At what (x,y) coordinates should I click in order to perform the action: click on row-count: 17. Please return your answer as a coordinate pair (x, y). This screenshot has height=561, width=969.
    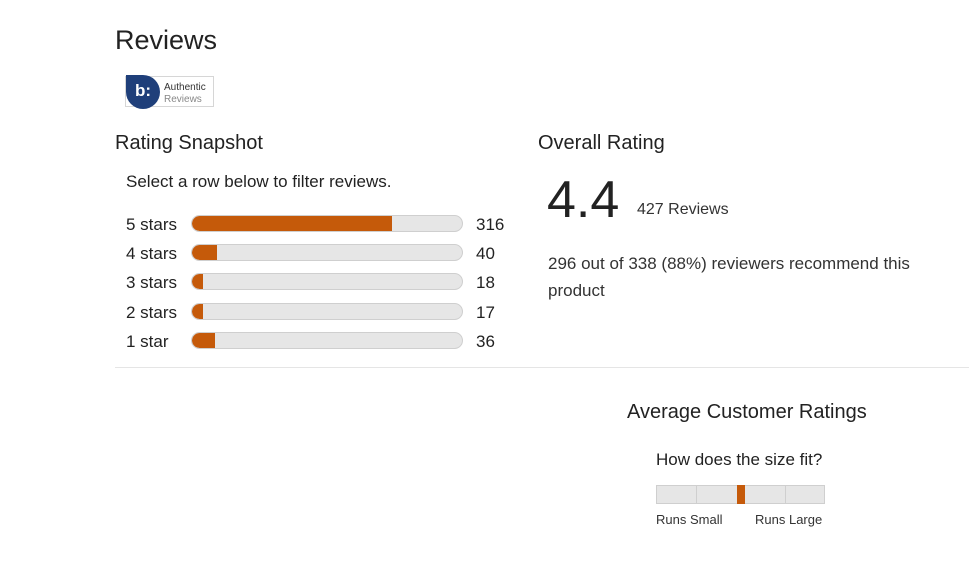
    Looking at the image, I should click on (485, 312).